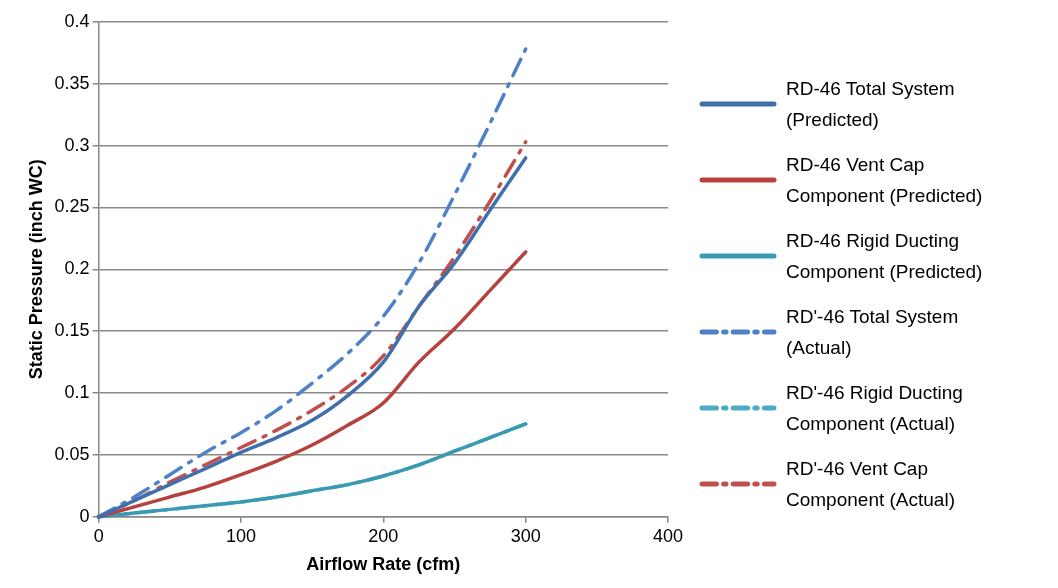  Describe the element at coordinates (84, 515) in the screenshot. I see `y-tick-label: 0` at that location.